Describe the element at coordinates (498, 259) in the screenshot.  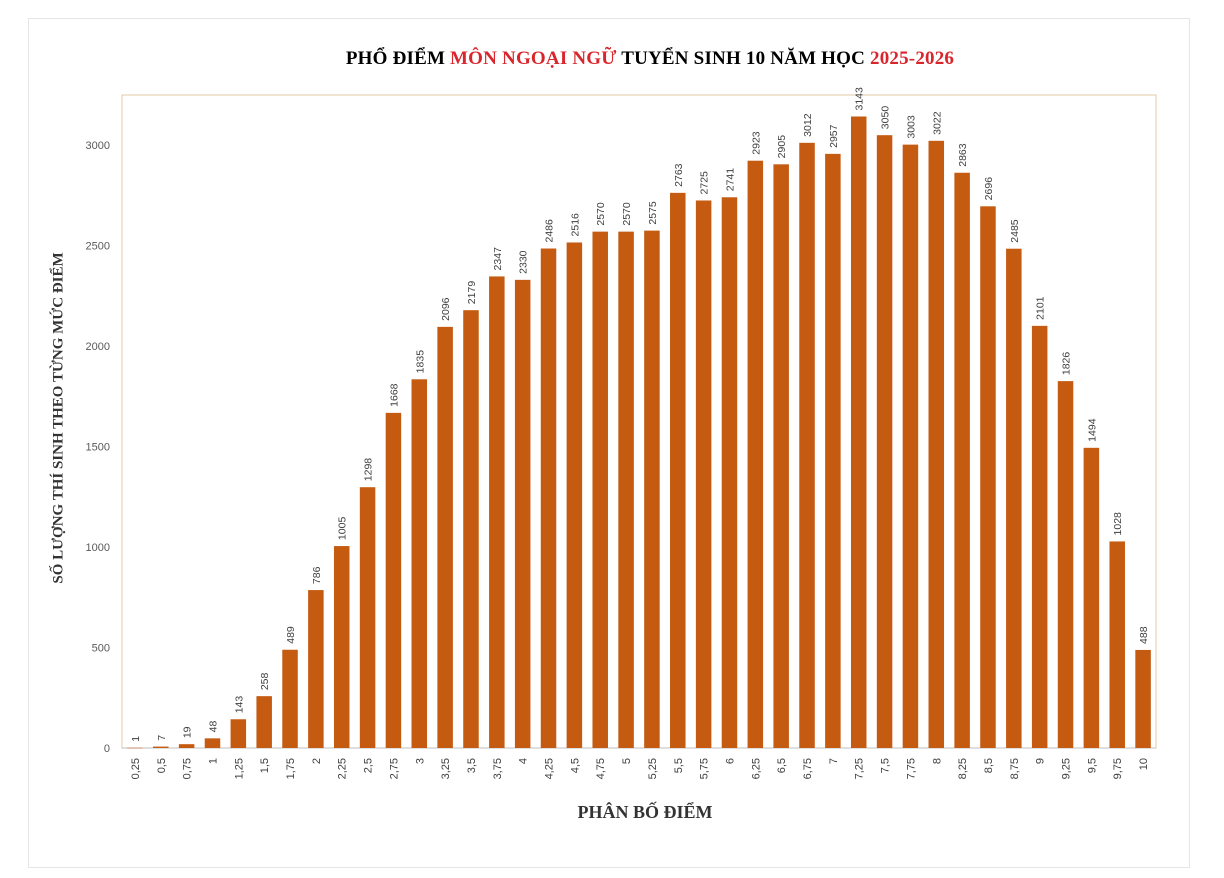
I see `bar-value-label: 2347` at that location.